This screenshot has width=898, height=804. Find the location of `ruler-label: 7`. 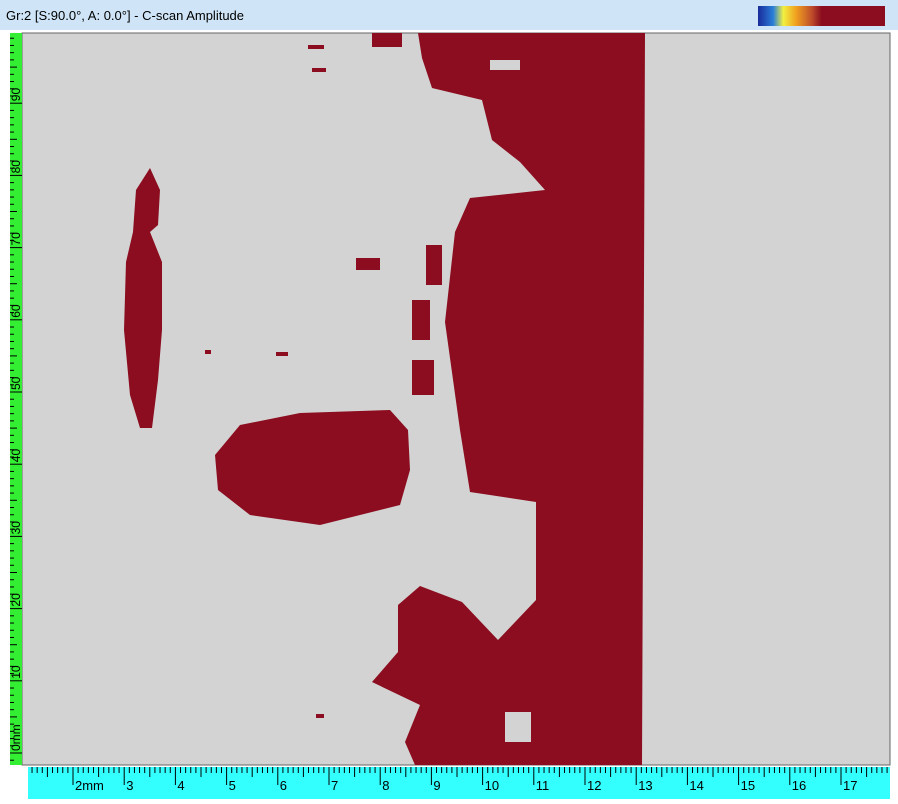

ruler-label: 7 is located at coordinates (334, 785).